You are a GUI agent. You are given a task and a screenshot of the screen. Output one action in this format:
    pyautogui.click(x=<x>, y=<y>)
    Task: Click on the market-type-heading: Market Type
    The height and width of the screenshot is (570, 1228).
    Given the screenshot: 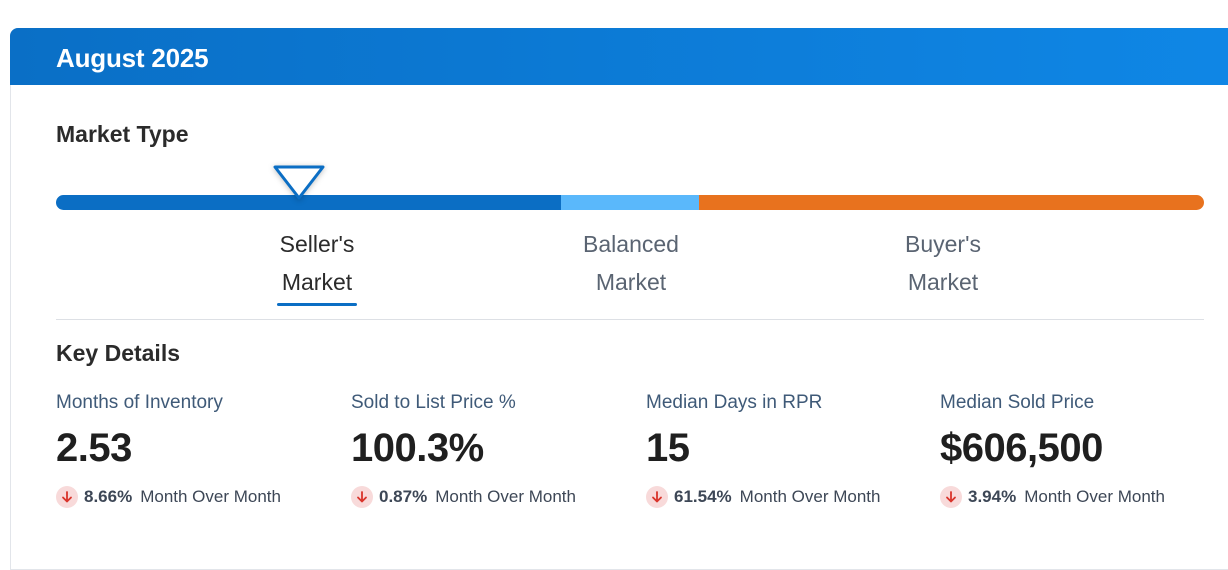 What is the action you would take?
    pyautogui.click(x=122, y=134)
    